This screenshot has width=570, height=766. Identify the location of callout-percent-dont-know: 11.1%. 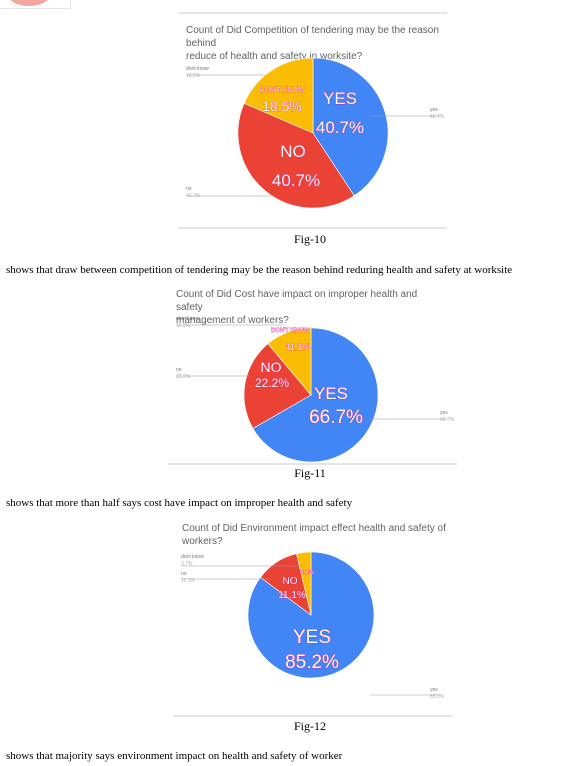
(183, 326).